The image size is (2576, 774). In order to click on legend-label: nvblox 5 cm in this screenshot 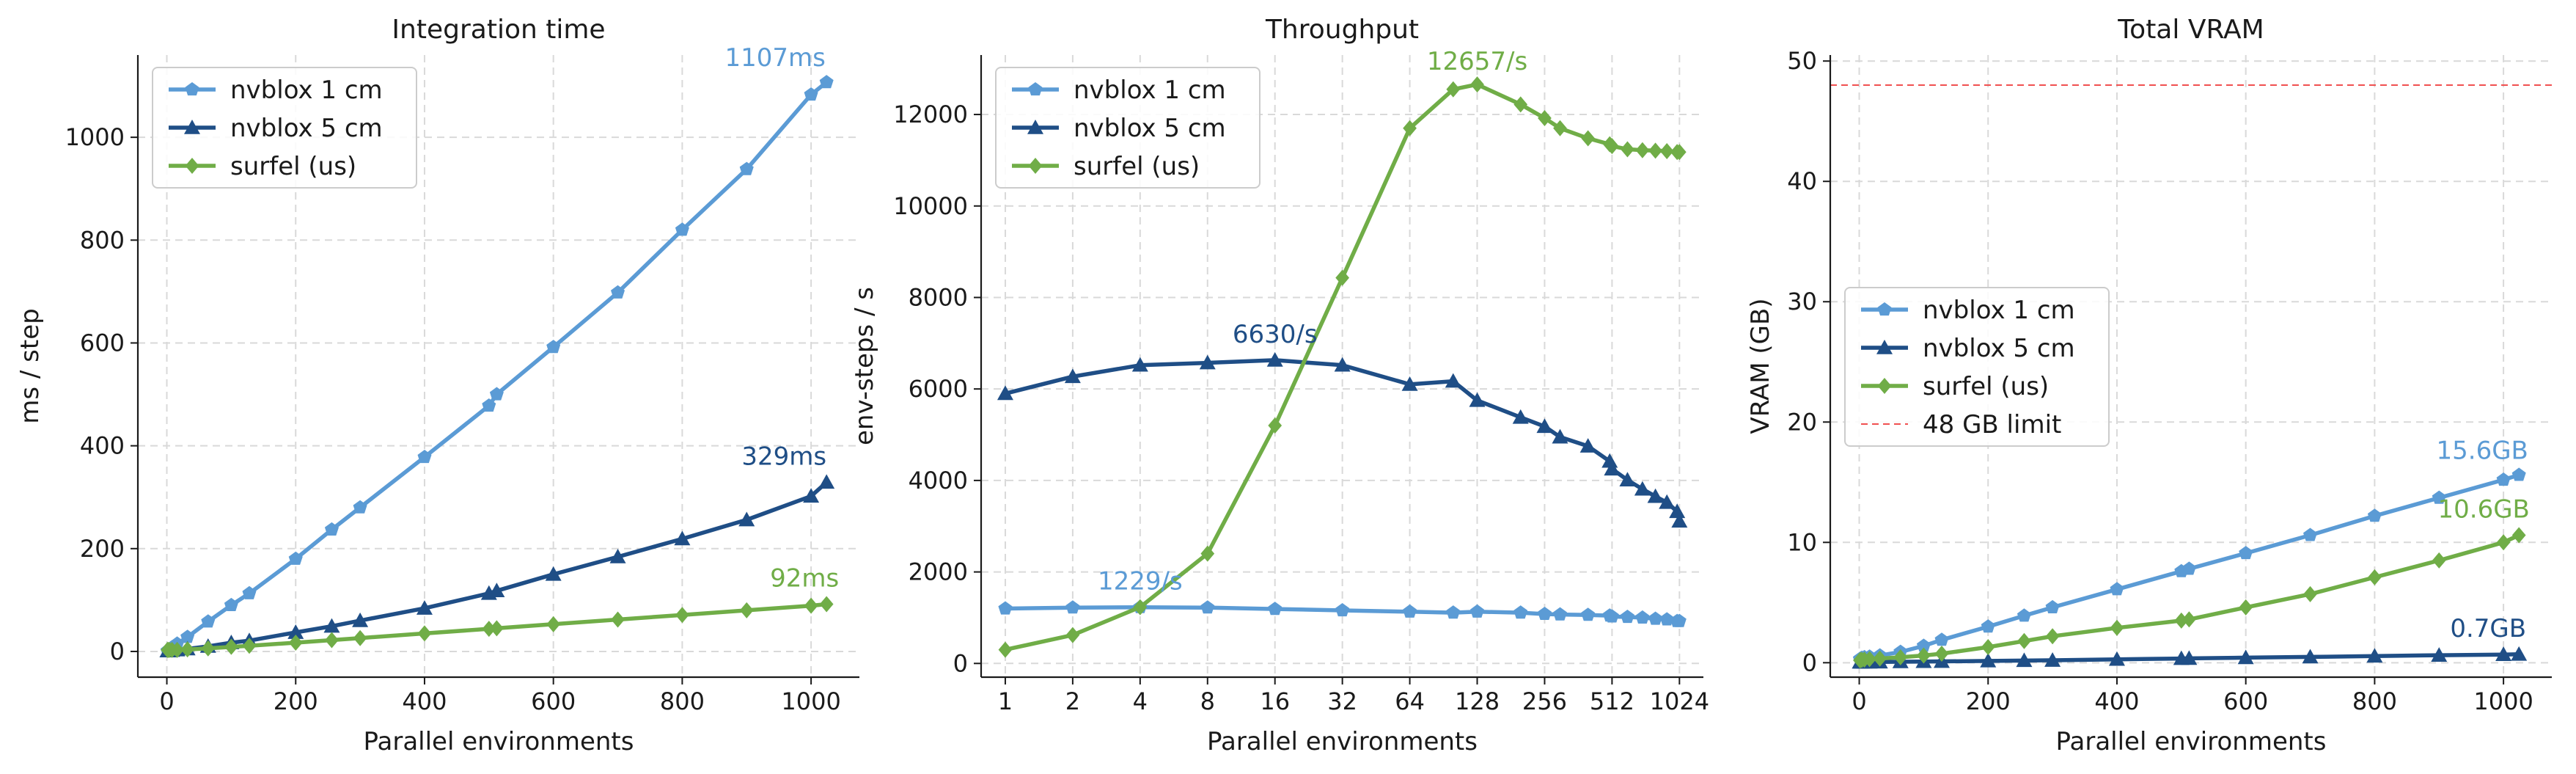, I will do `click(307, 128)`.